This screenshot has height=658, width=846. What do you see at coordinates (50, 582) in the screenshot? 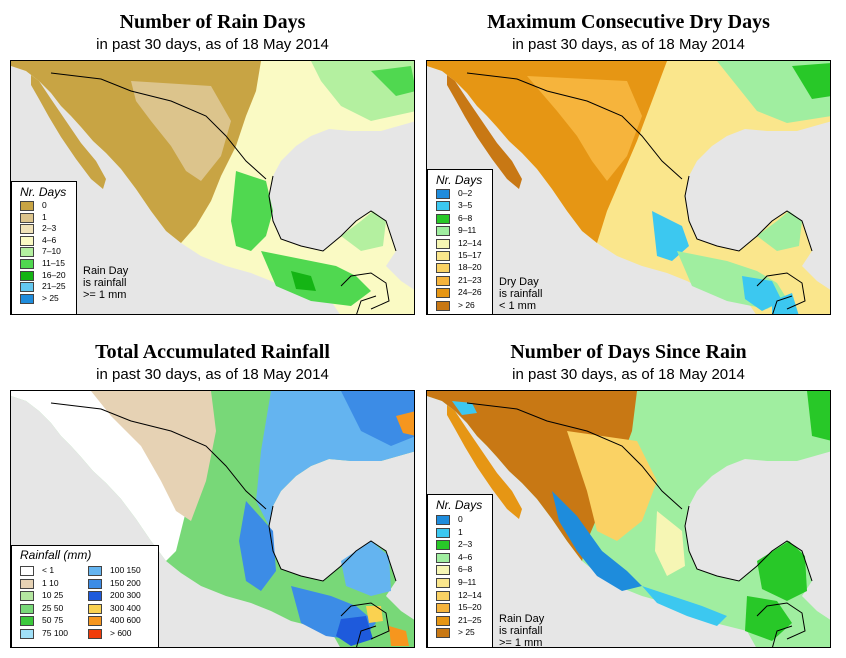
I see `legend-label: 1 10` at bounding box center [50, 582].